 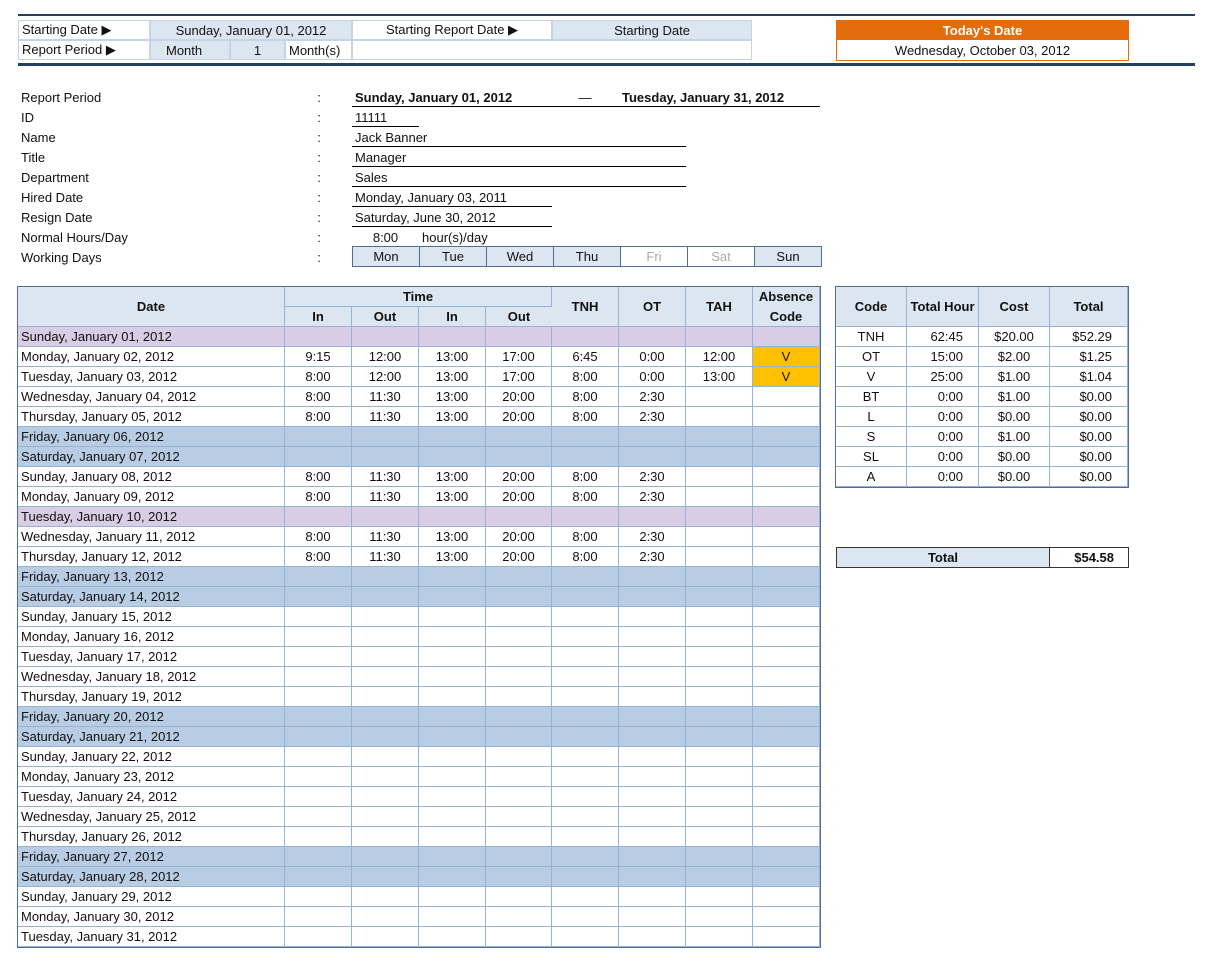 What do you see at coordinates (381, 157) in the screenshot?
I see `field-value: Manager` at bounding box center [381, 157].